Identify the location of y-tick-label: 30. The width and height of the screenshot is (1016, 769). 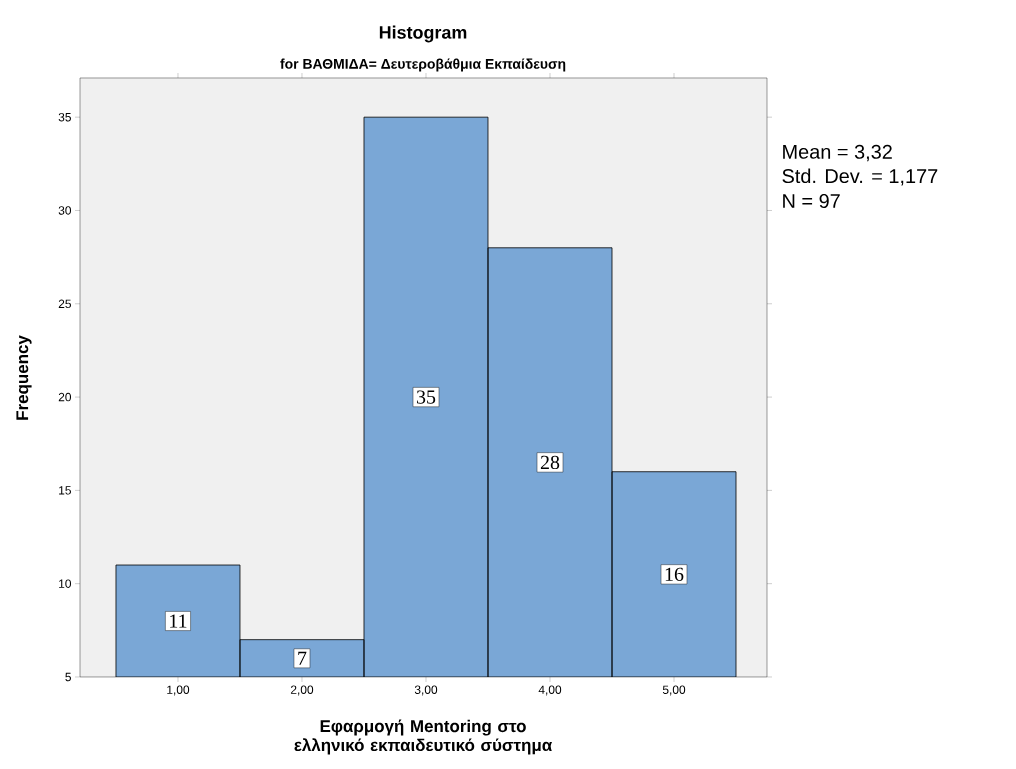
(65, 210).